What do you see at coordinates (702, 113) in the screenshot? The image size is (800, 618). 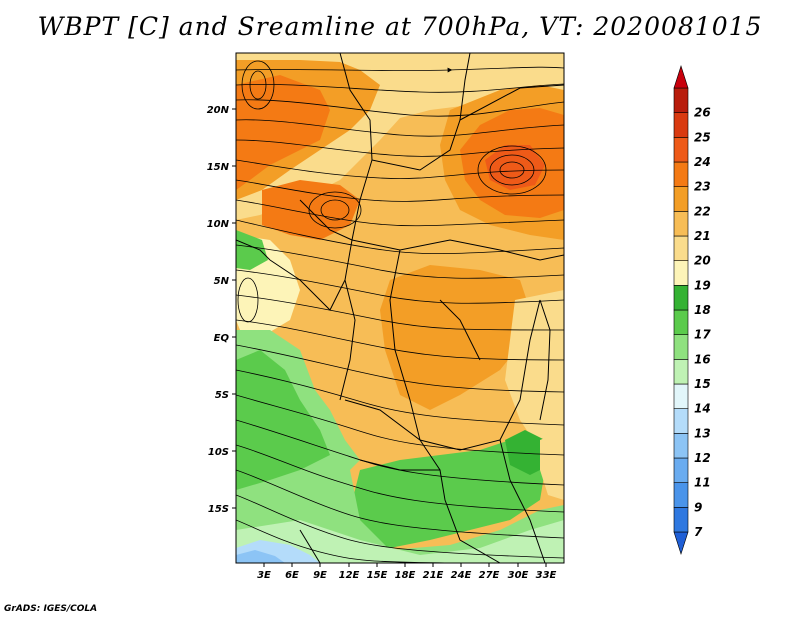 I see `colorbar-label: 26` at bounding box center [702, 113].